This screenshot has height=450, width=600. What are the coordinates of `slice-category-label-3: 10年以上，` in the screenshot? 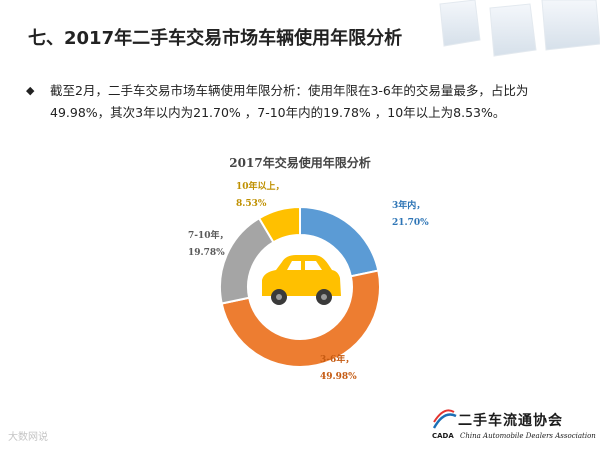 It's located at (260, 186).